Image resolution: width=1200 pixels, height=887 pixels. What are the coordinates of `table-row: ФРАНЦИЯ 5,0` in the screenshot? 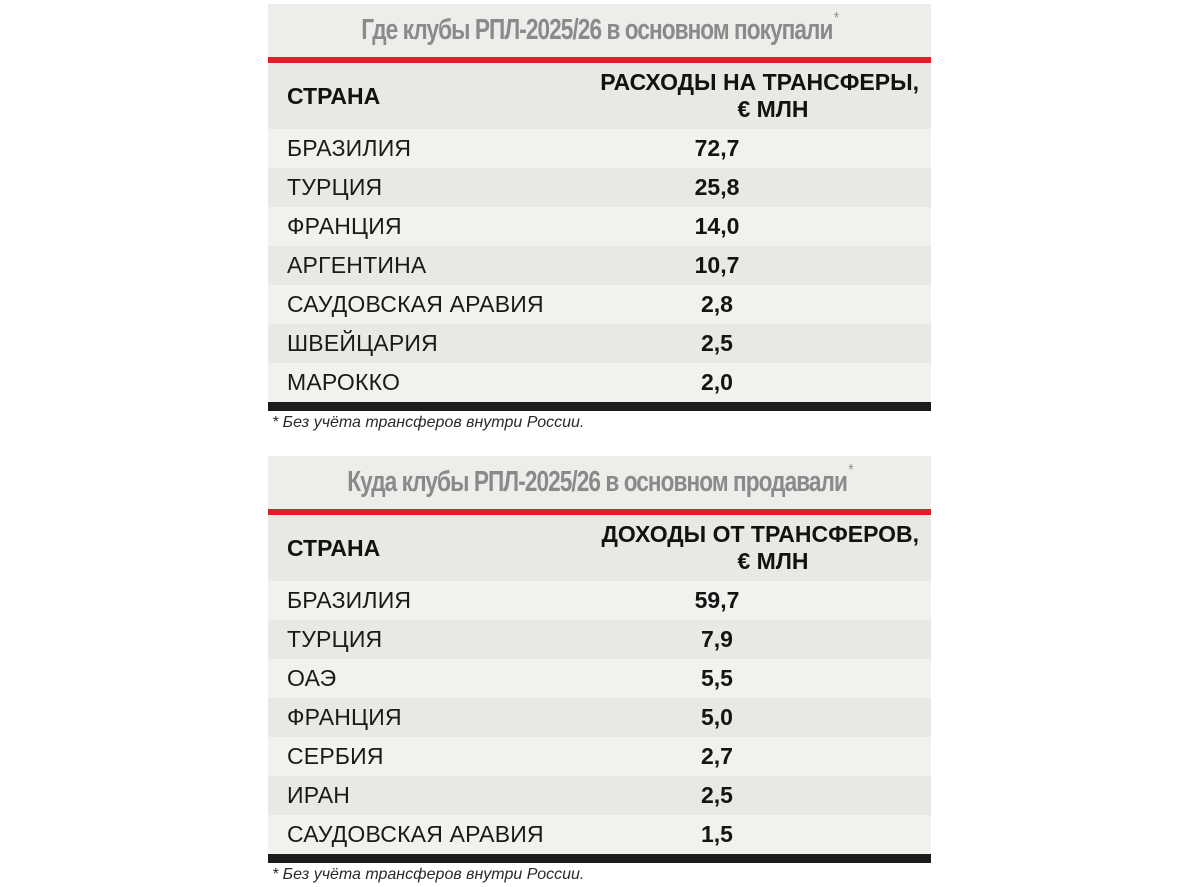 It's located at (599, 717).